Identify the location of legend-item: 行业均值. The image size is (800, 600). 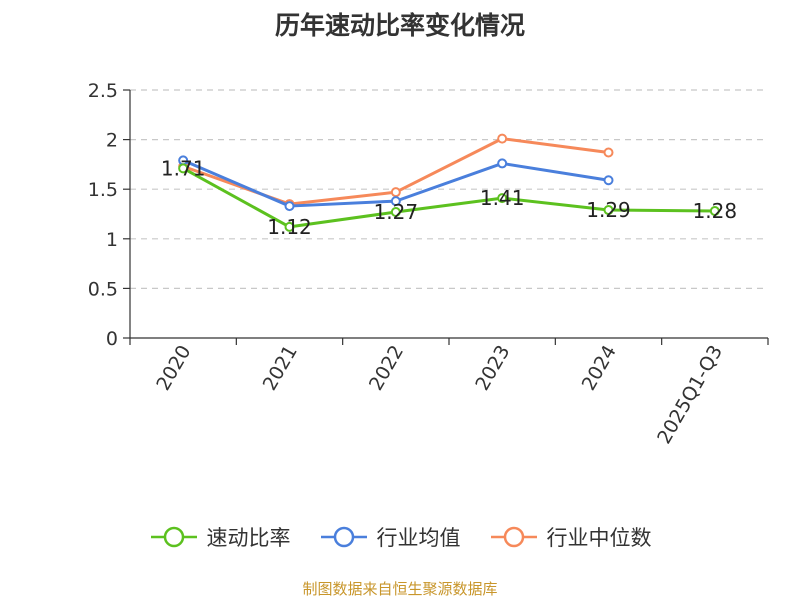
(390, 537).